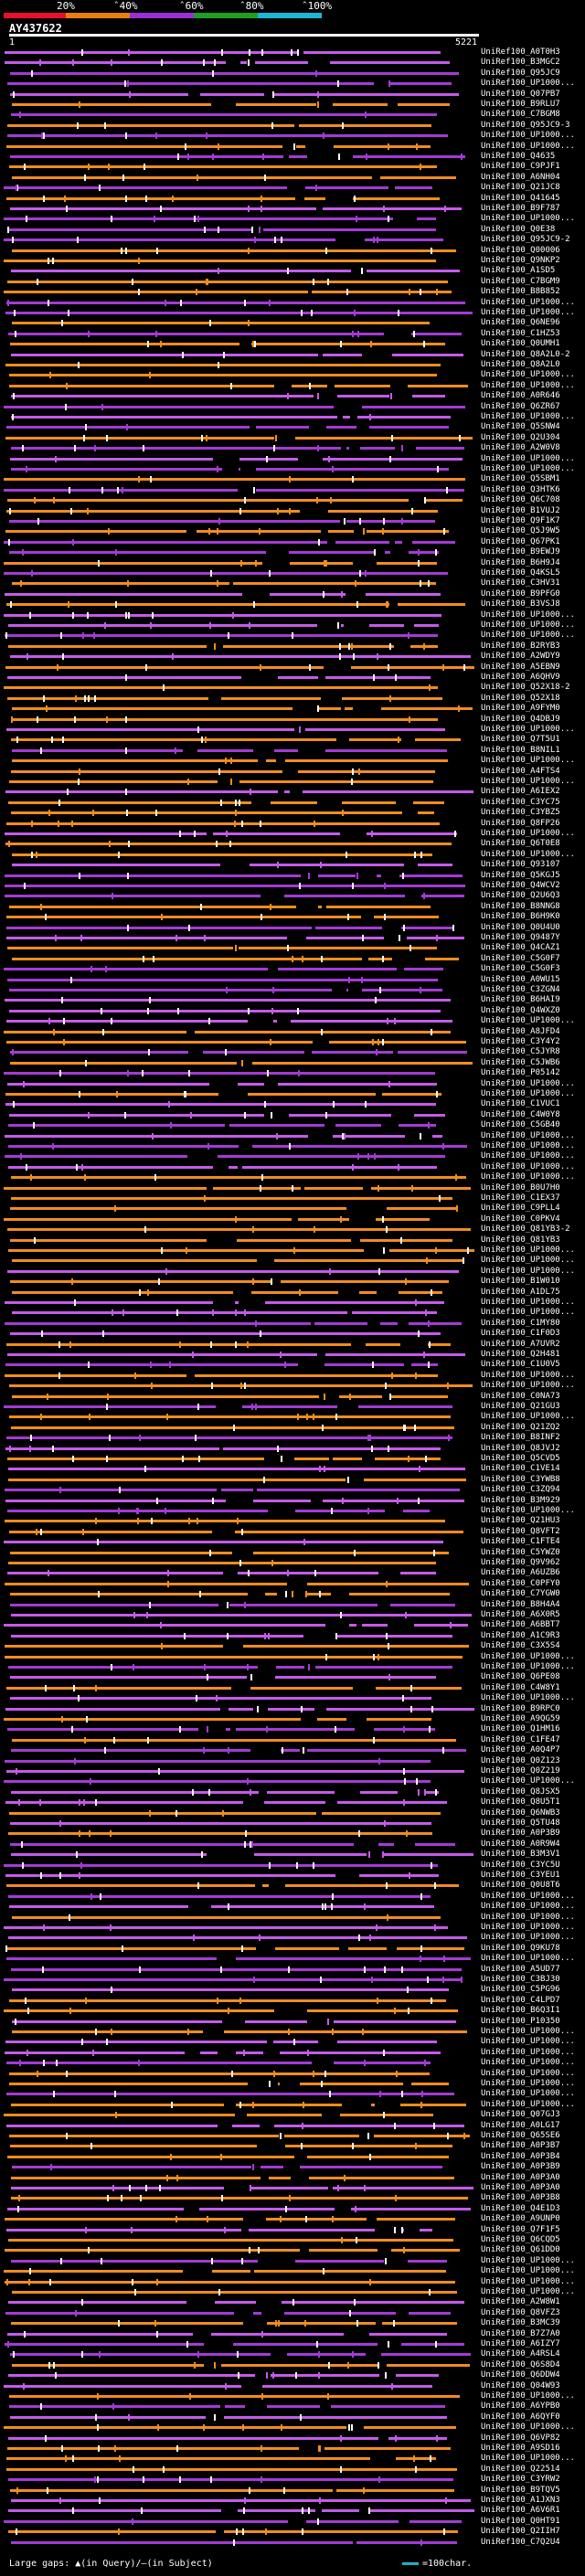 This screenshot has height=2576, width=585. I want to click on hit-row: UniRef100_C1MY80, so click(293, 1323).